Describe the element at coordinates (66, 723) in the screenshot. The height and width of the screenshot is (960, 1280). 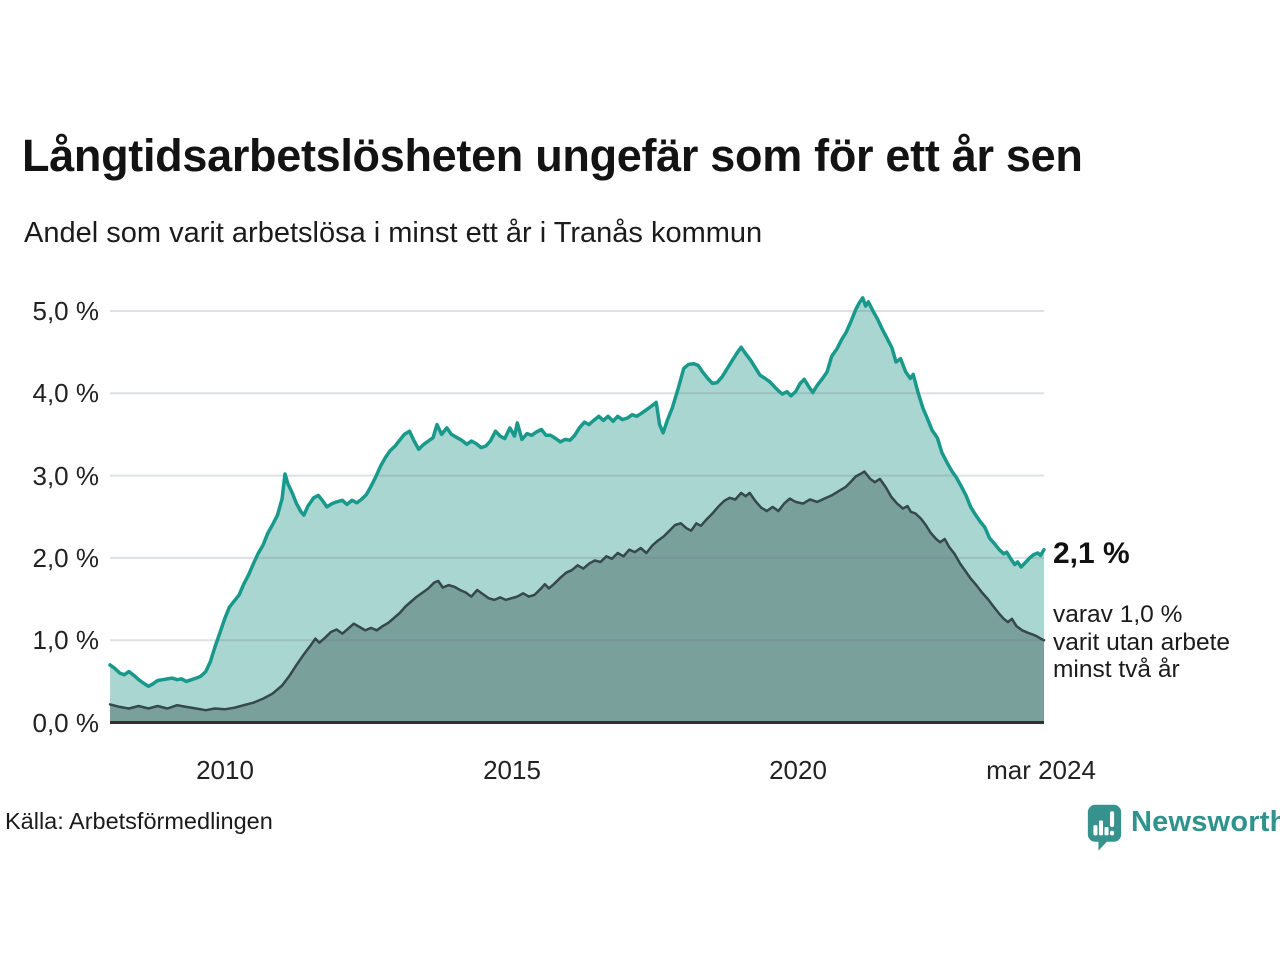
I see `y-axis-label: 0,0 %` at that location.